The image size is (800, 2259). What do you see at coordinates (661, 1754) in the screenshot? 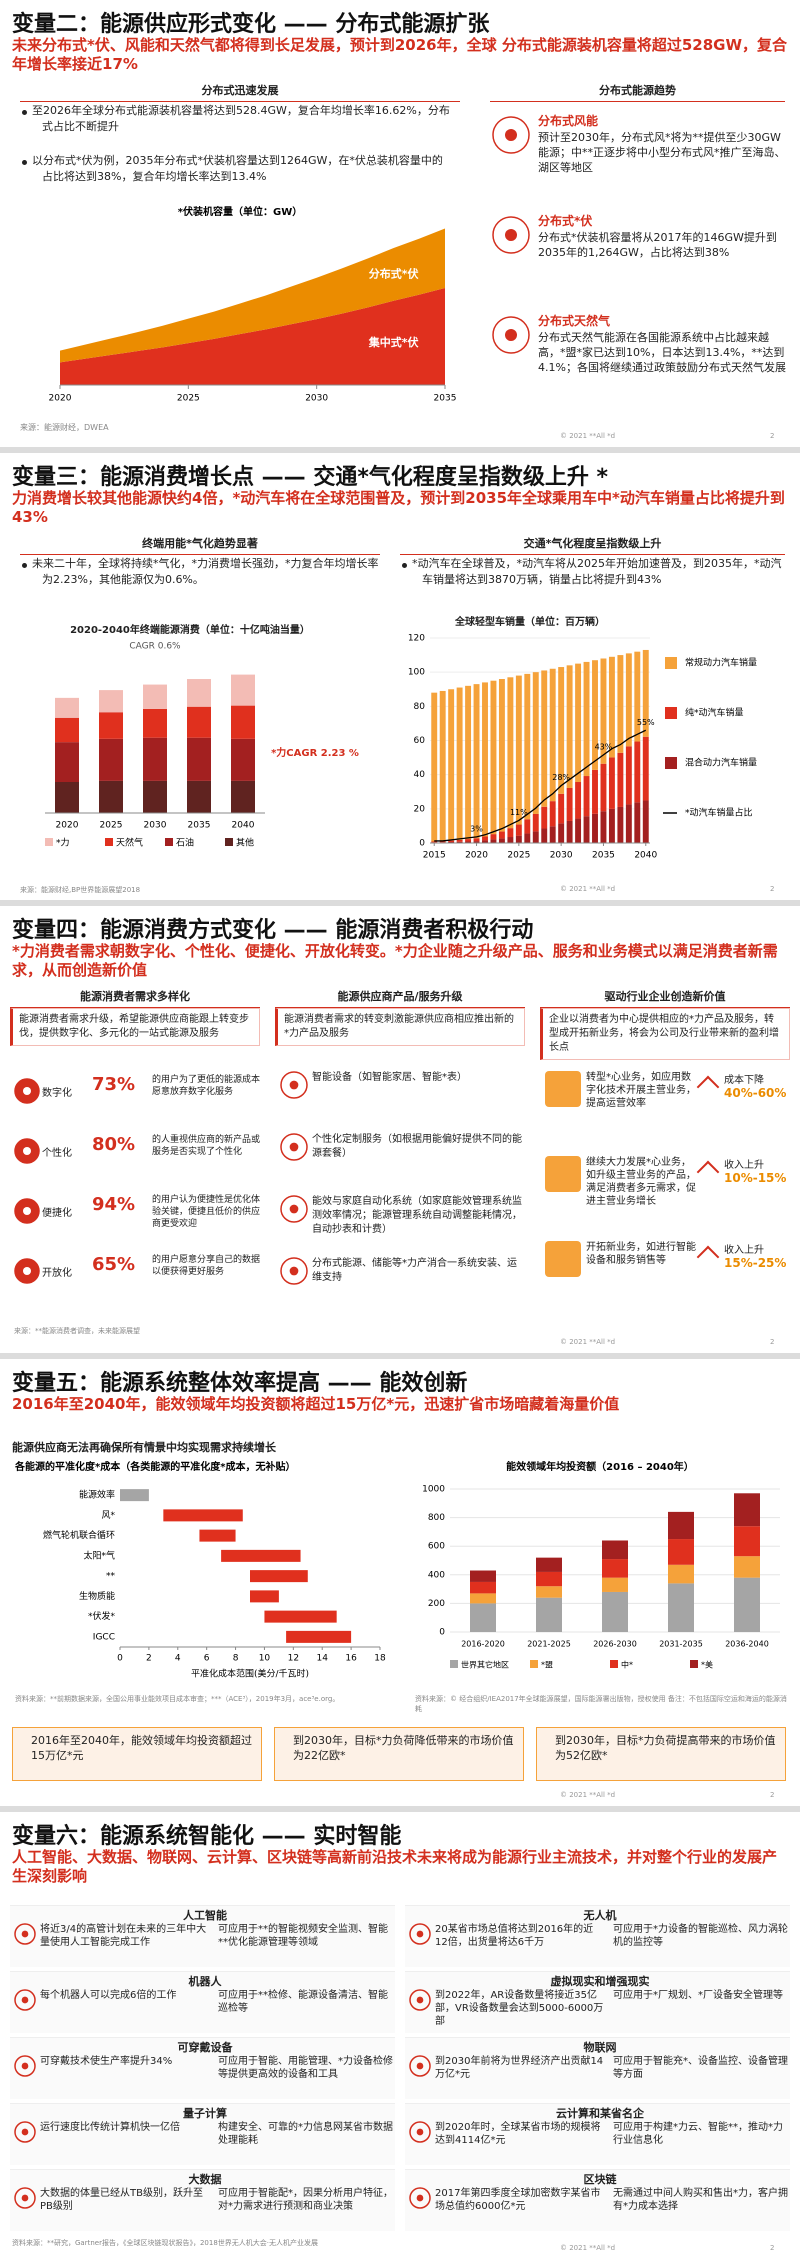
I see `arrow-box: 到2030年，目标*力负荷提高带来的市场价值为52亿欧*` at bounding box center [661, 1754].